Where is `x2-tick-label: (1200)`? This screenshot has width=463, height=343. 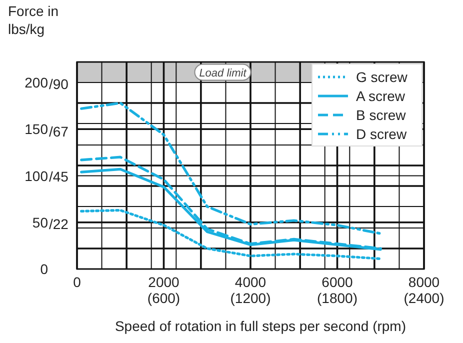 x2-tick-label: (1200) is located at coordinates (250, 298).